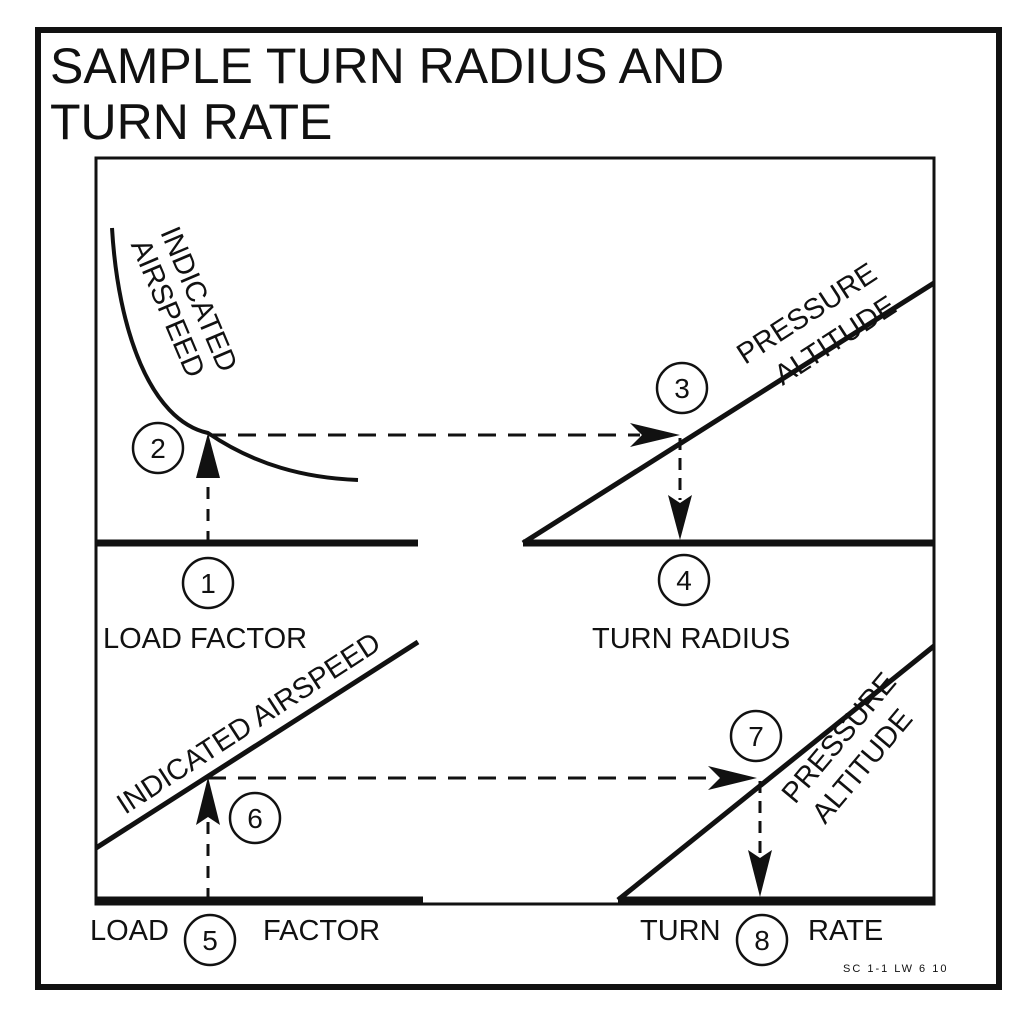  I want to click on step-8: 8, so click(762, 940).